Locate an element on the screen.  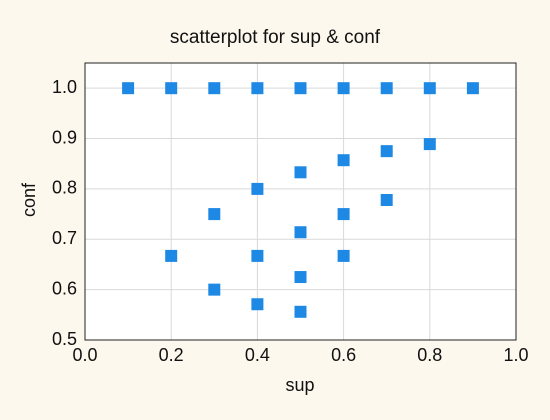
y-axis-label: conf is located at coordinates (29, 199).